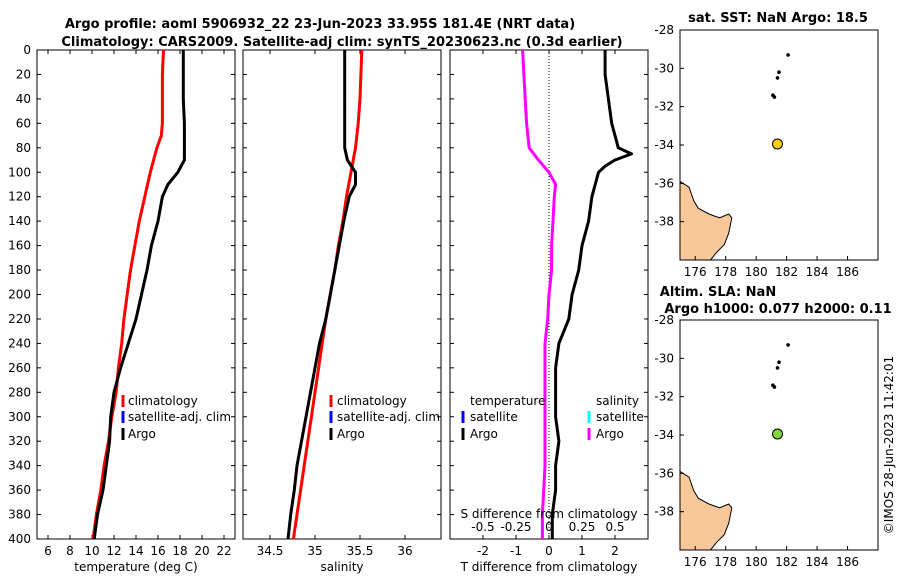 The width and height of the screenshot is (900, 580). Describe the element at coordinates (549, 567) in the screenshot. I see `difference-xlabel: T difference from climatology` at that location.